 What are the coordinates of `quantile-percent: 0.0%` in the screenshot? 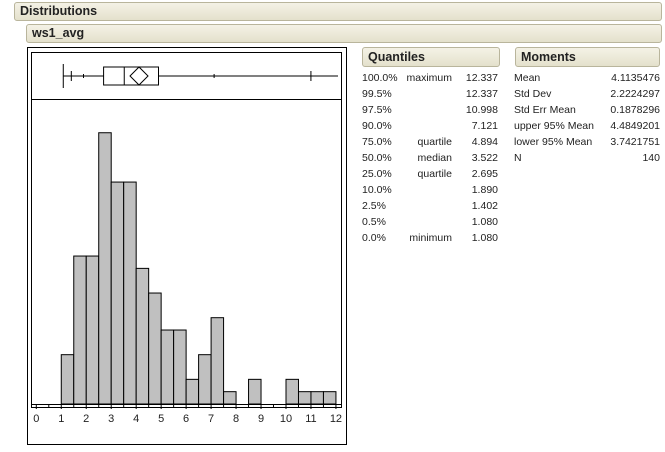 It's located at (374, 238).